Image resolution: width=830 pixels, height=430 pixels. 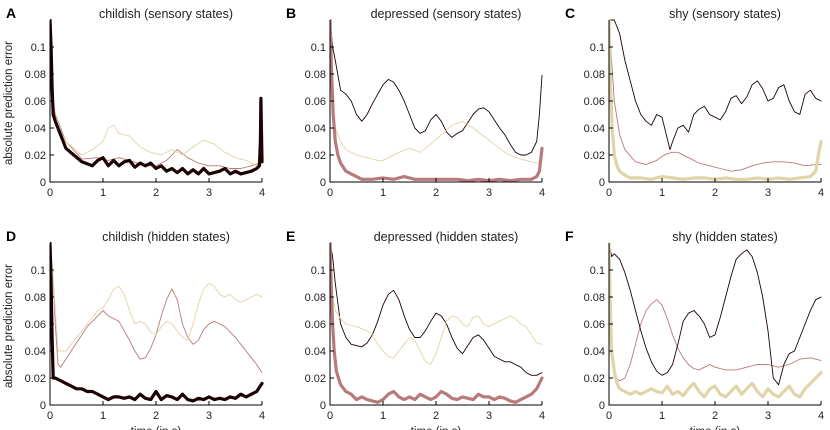 I want to click on panel-letter: A, so click(x=11, y=13).